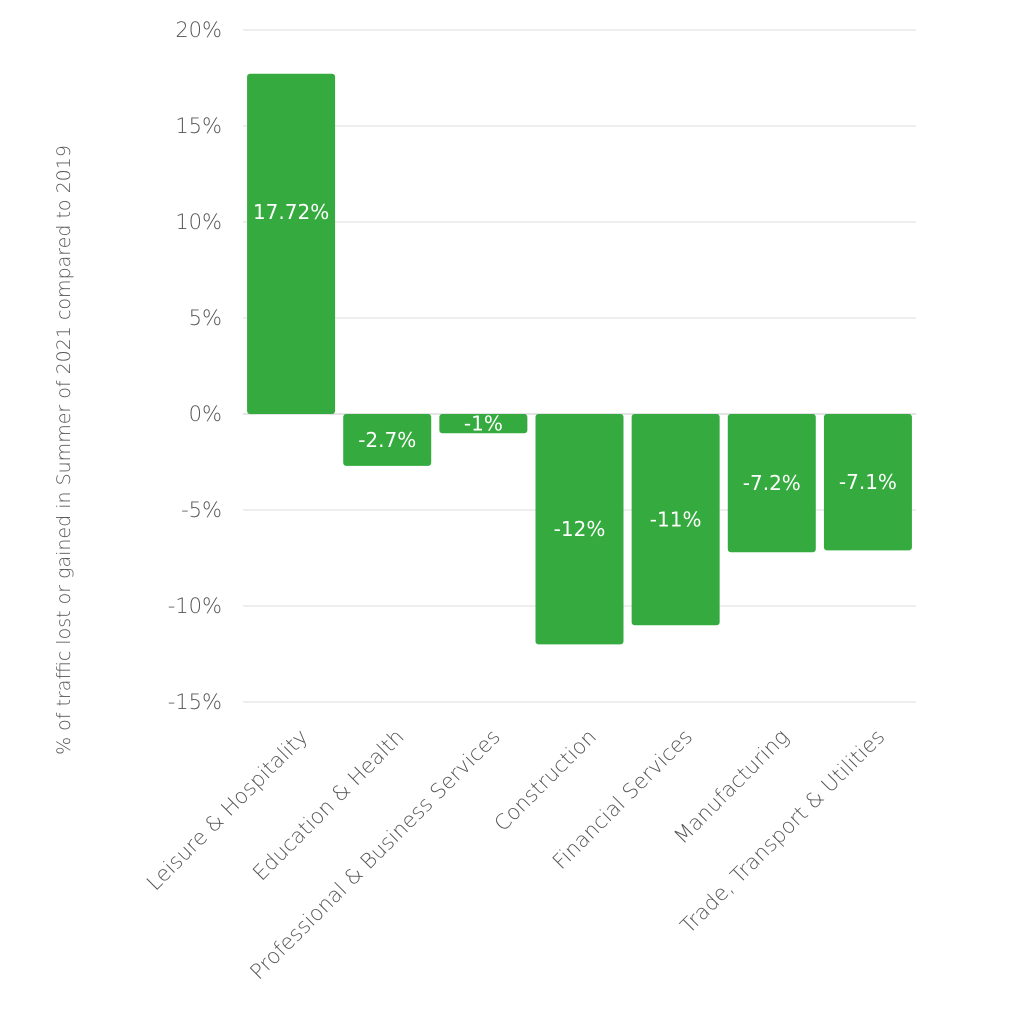 The width and height of the screenshot is (1030, 1030). I want to click on y-tick-label: 0%, so click(205, 414).